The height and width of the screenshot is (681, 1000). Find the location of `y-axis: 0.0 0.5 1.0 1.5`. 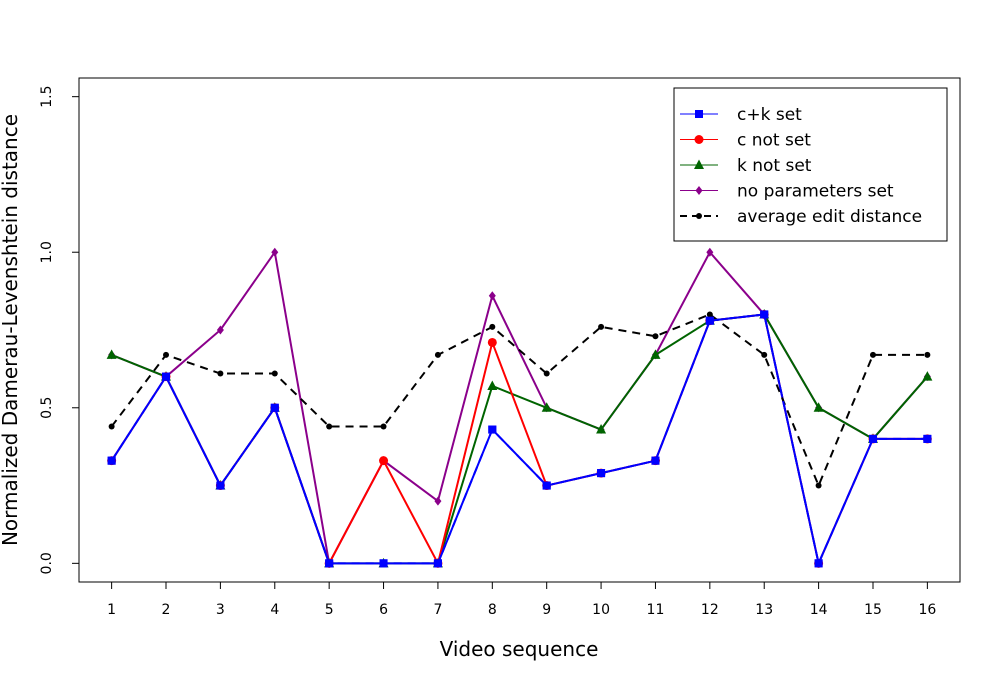

y-axis: 0.0 0.5 1.0 1.5 is located at coordinates (59, 330).